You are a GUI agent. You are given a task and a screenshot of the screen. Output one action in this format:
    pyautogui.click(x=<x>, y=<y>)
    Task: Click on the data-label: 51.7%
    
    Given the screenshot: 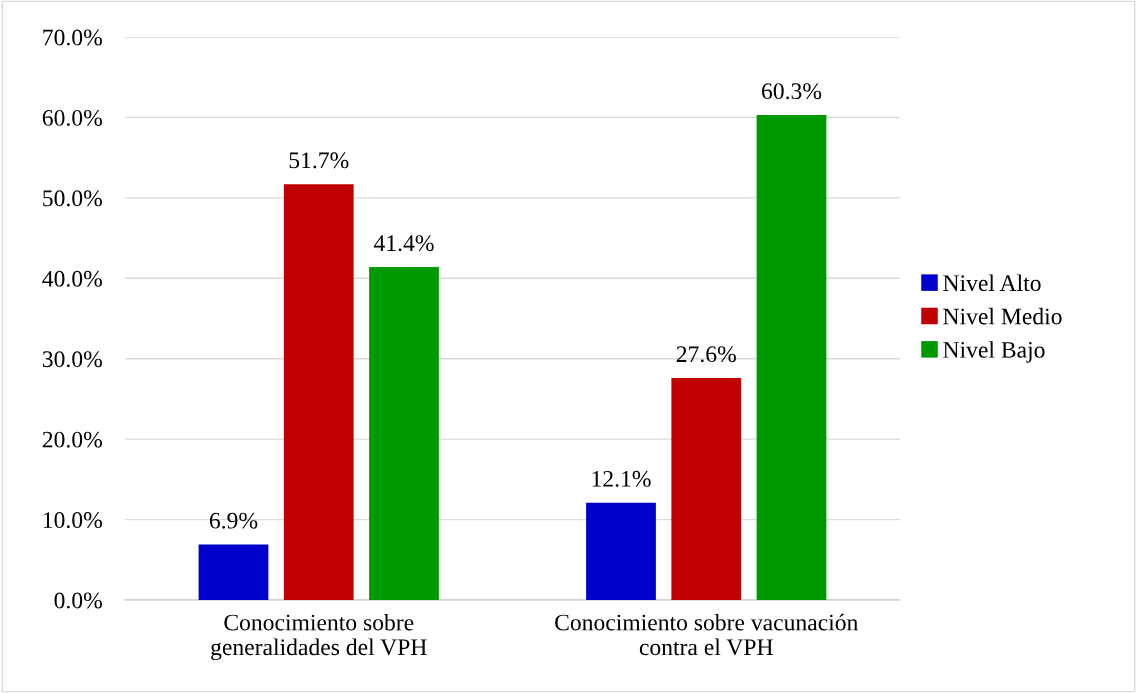 What is the action you would take?
    pyautogui.click(x=319, y=160)
    